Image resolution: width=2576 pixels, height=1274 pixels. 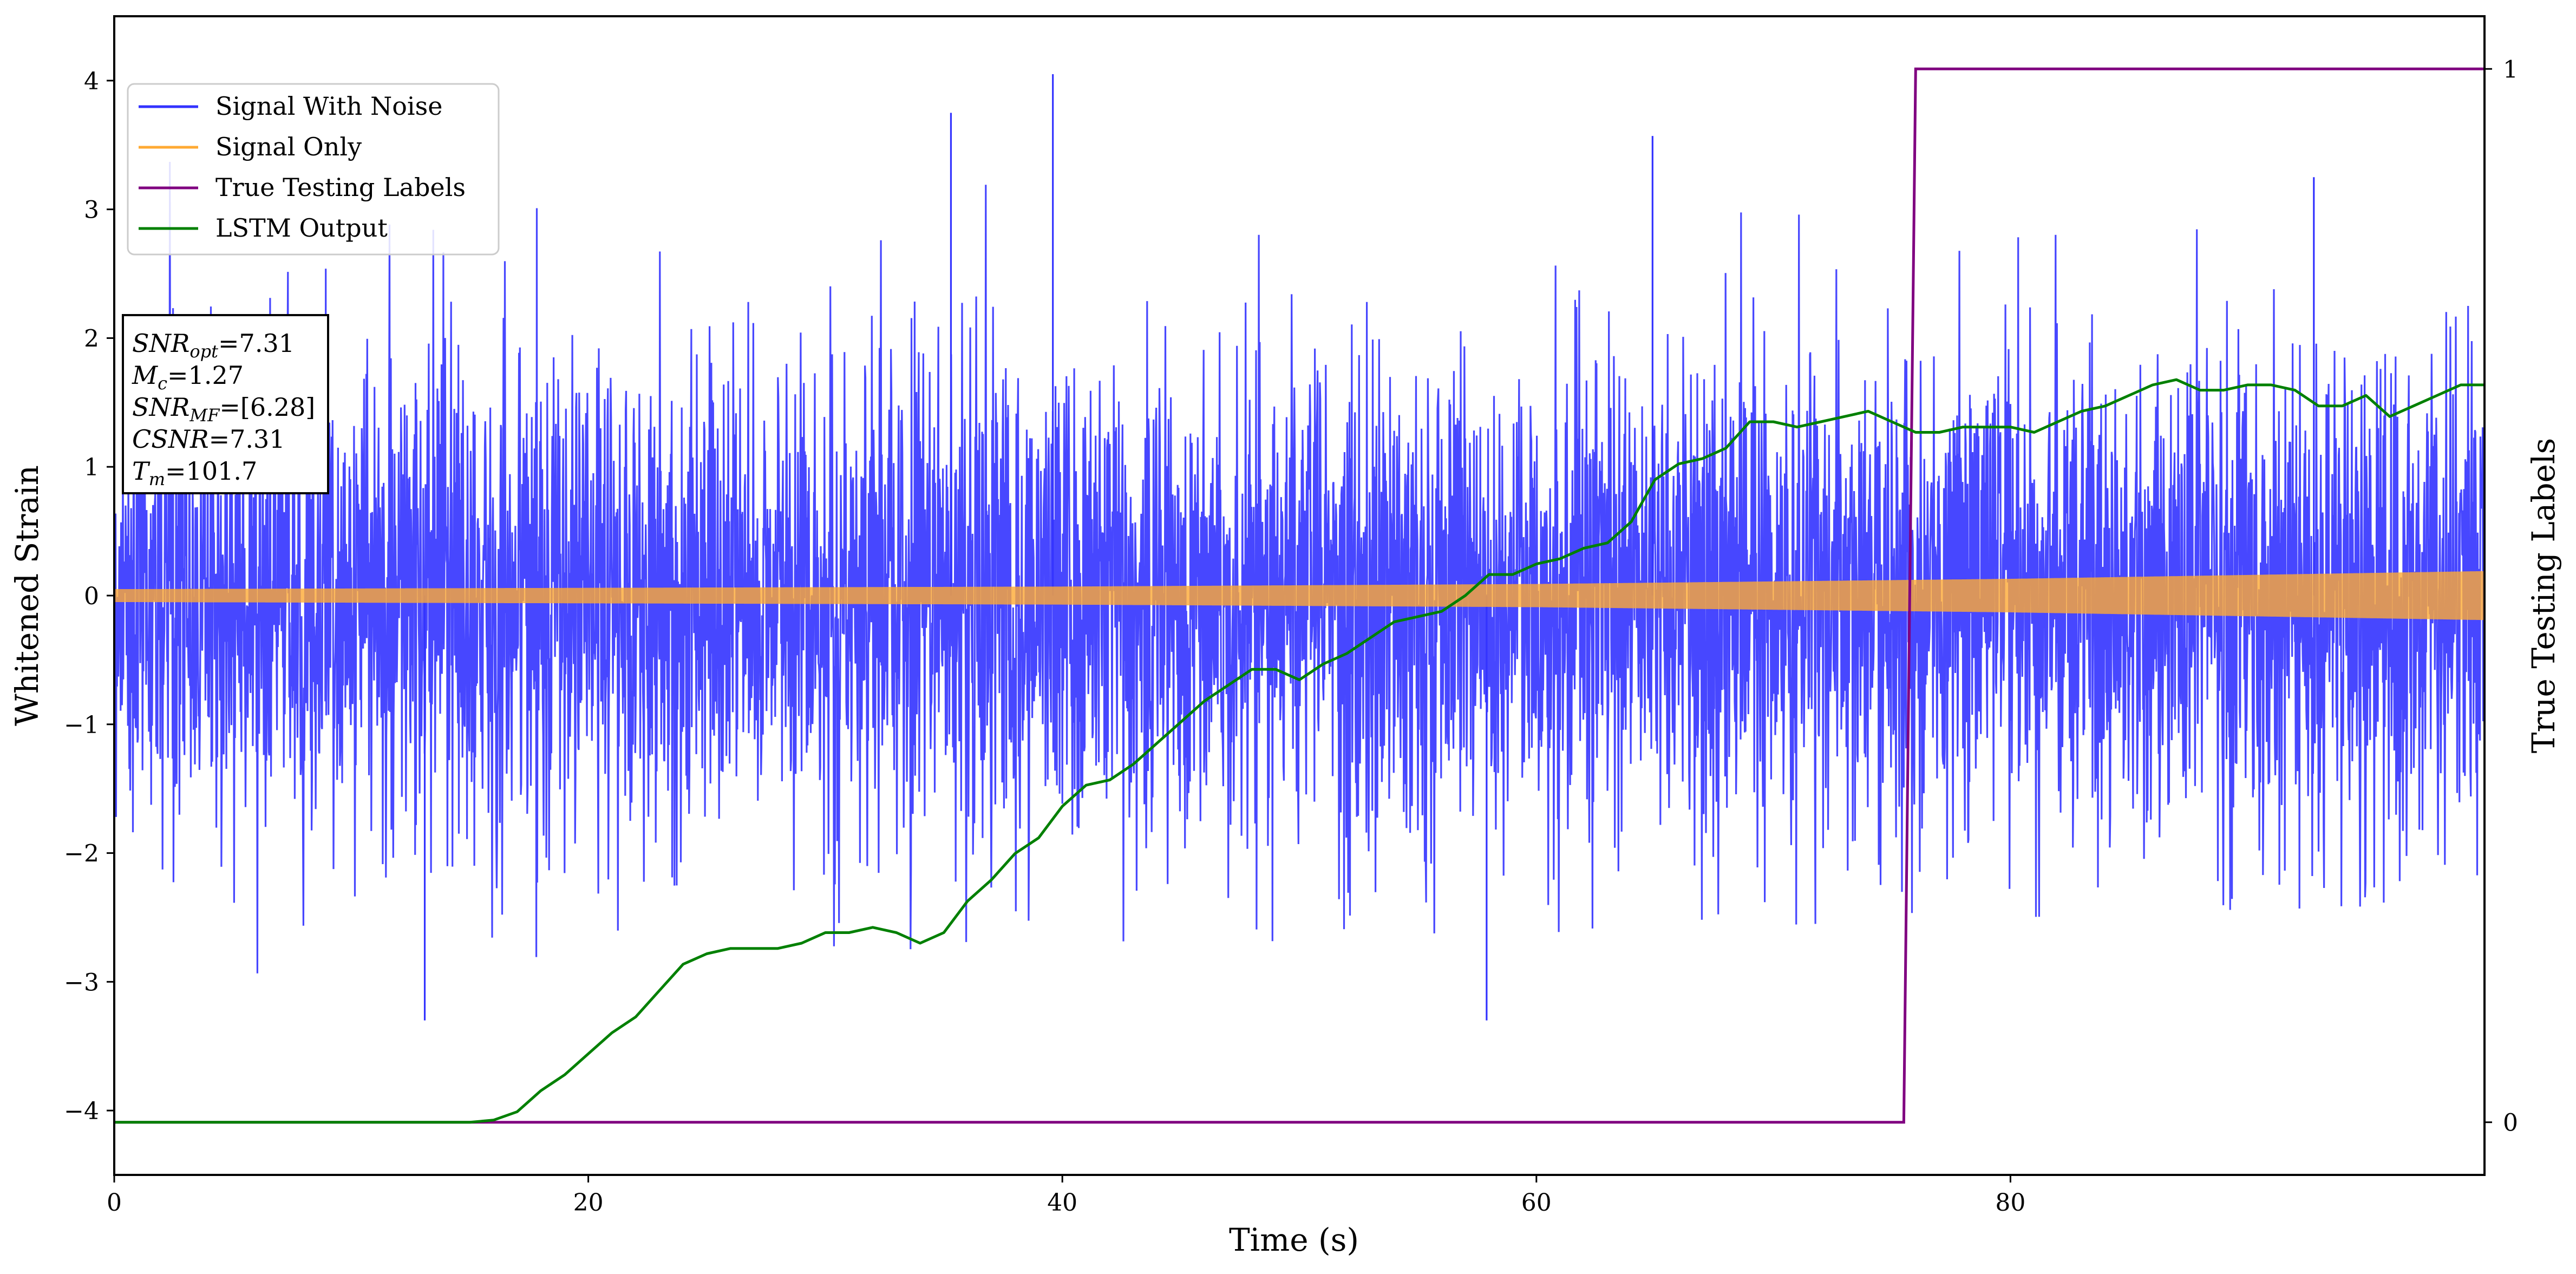 What do you see at coordinates (82, 725) in the screenshot?
I see `y-tick-label-3: −1` at bounding box center [82, 725].